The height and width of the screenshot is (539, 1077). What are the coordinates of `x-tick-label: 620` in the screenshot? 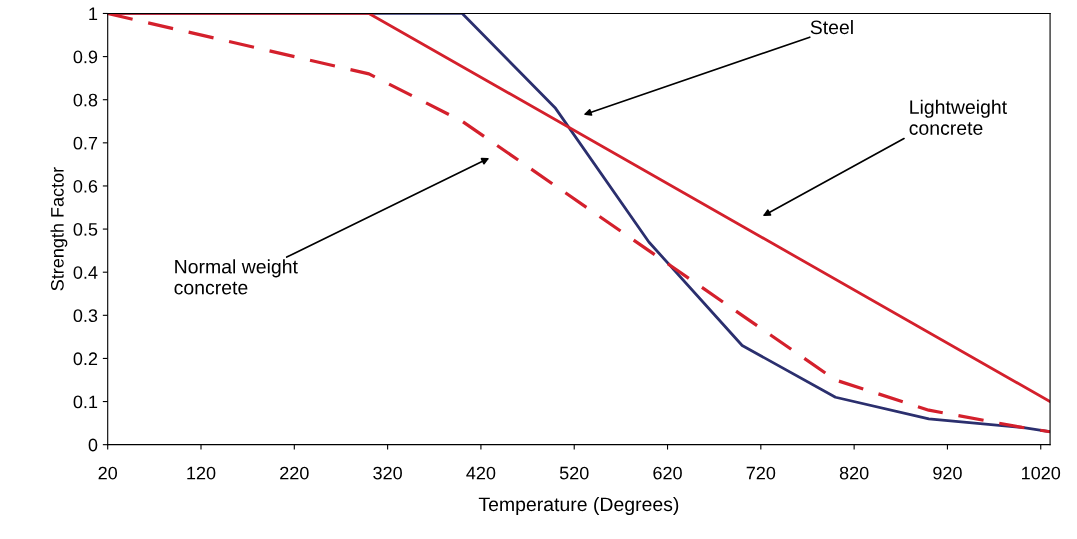 It's located at (667, 473).